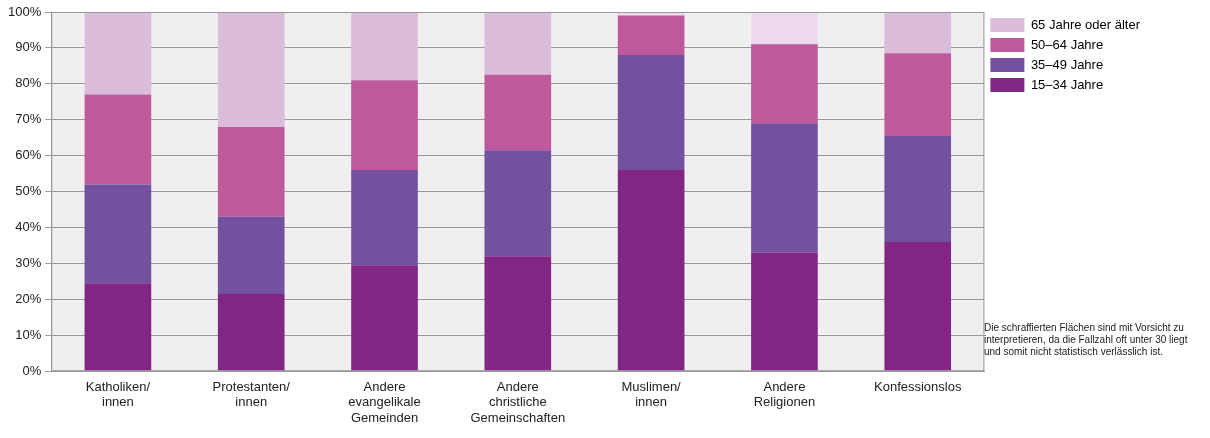 Image resolution: width=1210 pixels, height=438 pixels. What do you see at coordinates (28, 47) in the screenshot?
I see `y-tick-label: 90%` at bounding box center [28, 47].